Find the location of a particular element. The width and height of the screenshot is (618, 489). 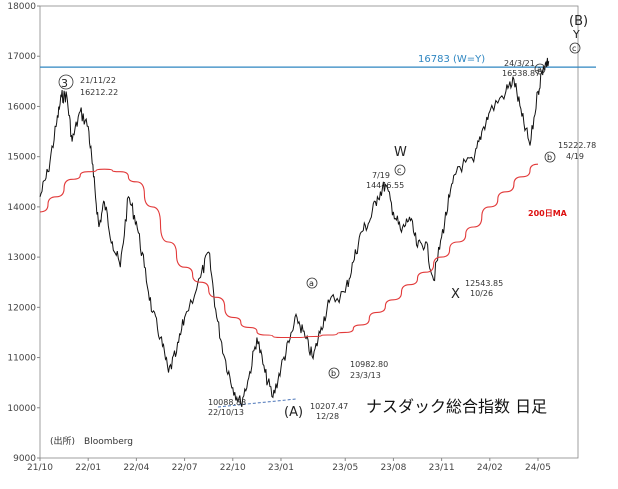

x-tick-label: 24/05 is located at coordinates (538, 468).